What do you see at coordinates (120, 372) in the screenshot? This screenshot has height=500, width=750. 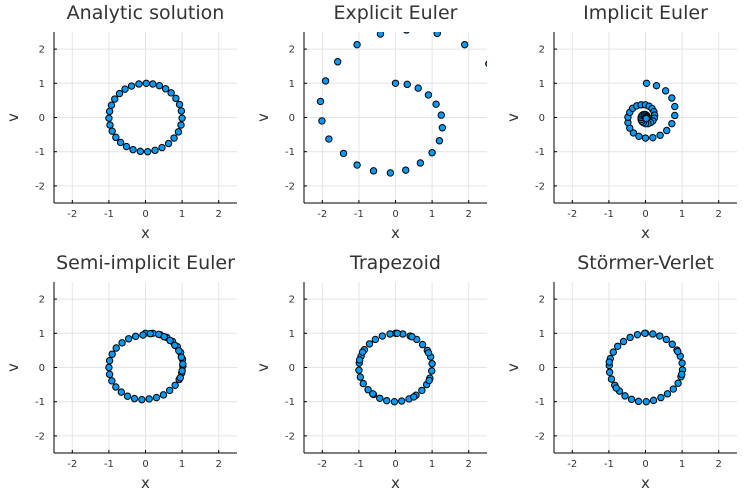 I see `subplot-3: -2 -1 0 1 2 -2 -1 0 1 2 Semi-implicit Euler x v` at bounding box center [120, 372].